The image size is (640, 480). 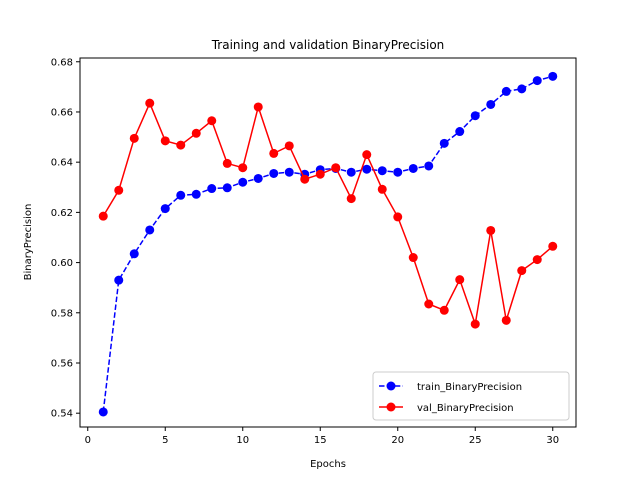 I want to click on legend-train-label: train_BinaryPrecision, so click(x=469, y=387).